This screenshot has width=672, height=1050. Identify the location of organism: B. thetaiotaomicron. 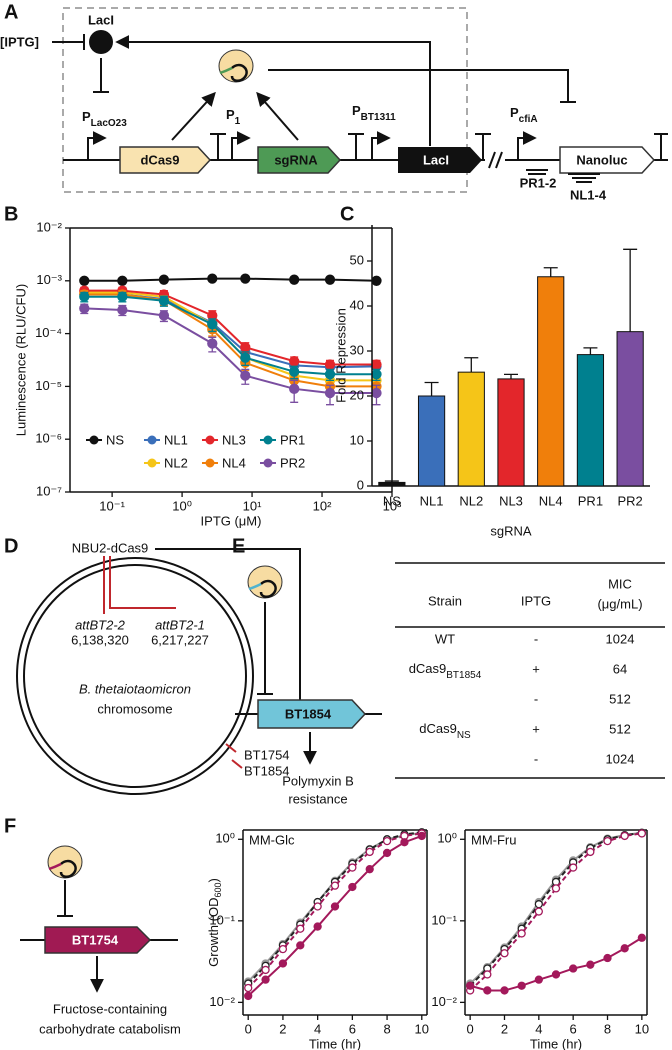
(135, 688).